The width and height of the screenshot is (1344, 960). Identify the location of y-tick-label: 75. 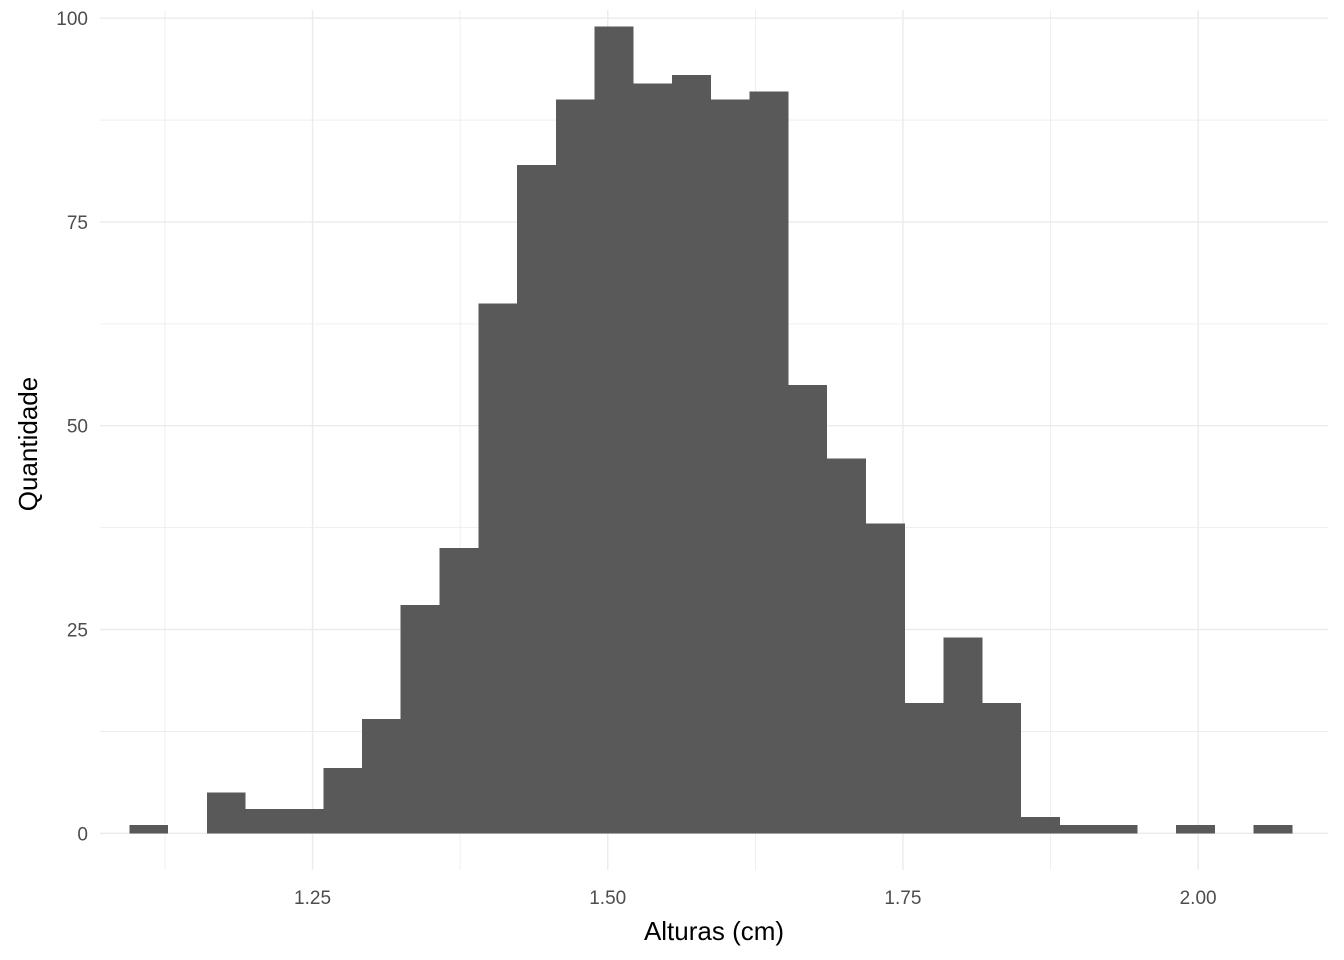
(77, 223).